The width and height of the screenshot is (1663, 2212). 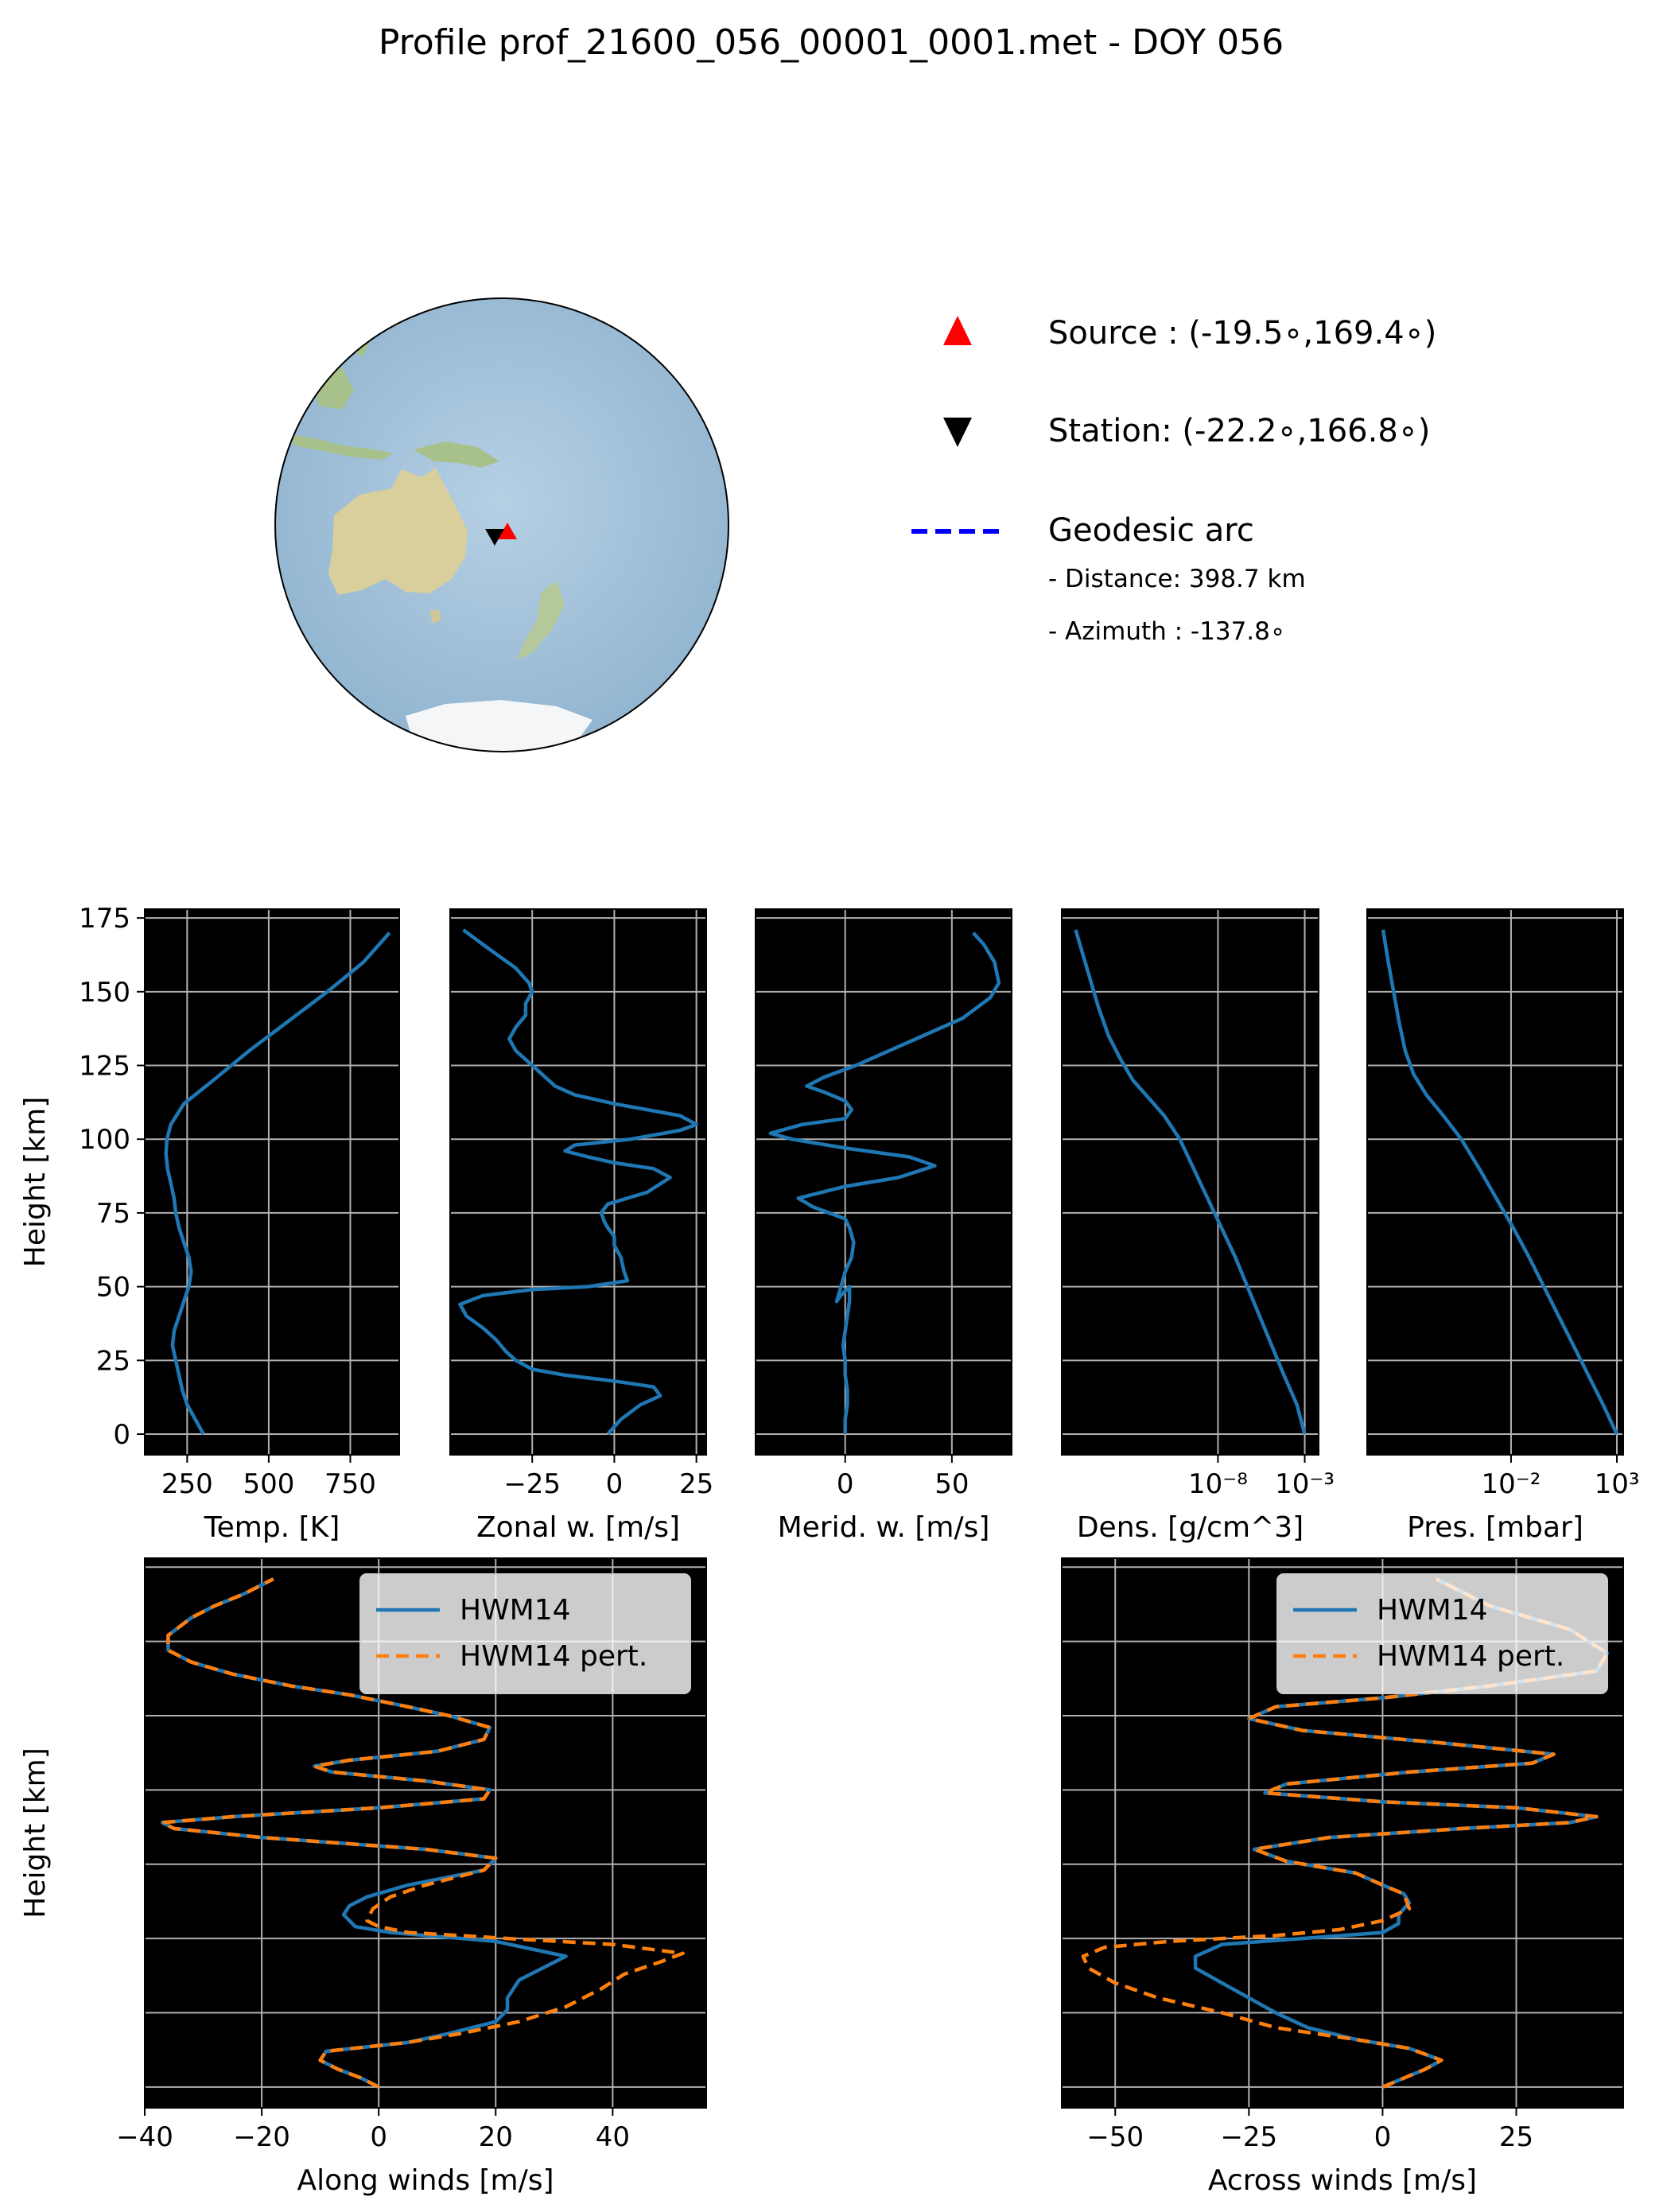 What do you see at coordinates (499, 726) in the screenshot?
I see `antarctica-land` at bounding box center [499, 726].